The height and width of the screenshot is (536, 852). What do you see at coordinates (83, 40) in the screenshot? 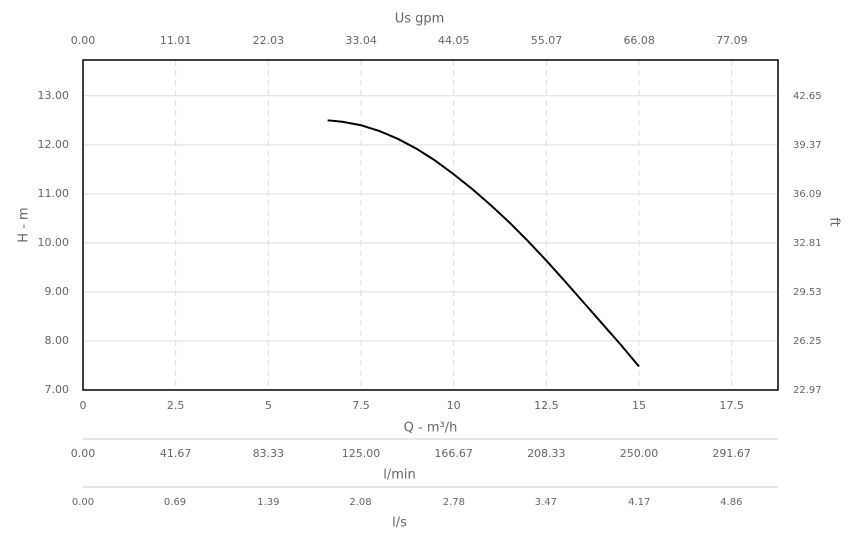
I see `top-tick-label: 0.00` at bounding box center [83, 40].